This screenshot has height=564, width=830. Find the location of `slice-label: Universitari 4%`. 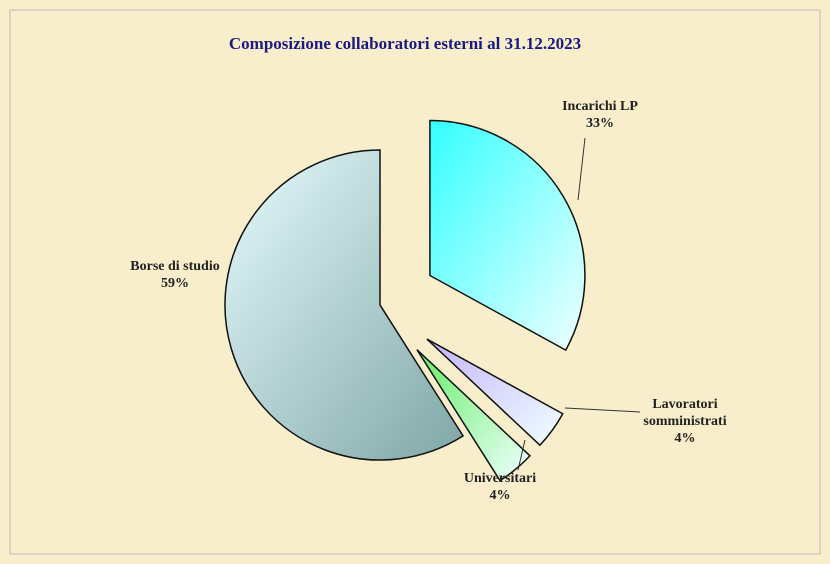

slice-label: Universitari 4% is located at coordinates (500, 487).